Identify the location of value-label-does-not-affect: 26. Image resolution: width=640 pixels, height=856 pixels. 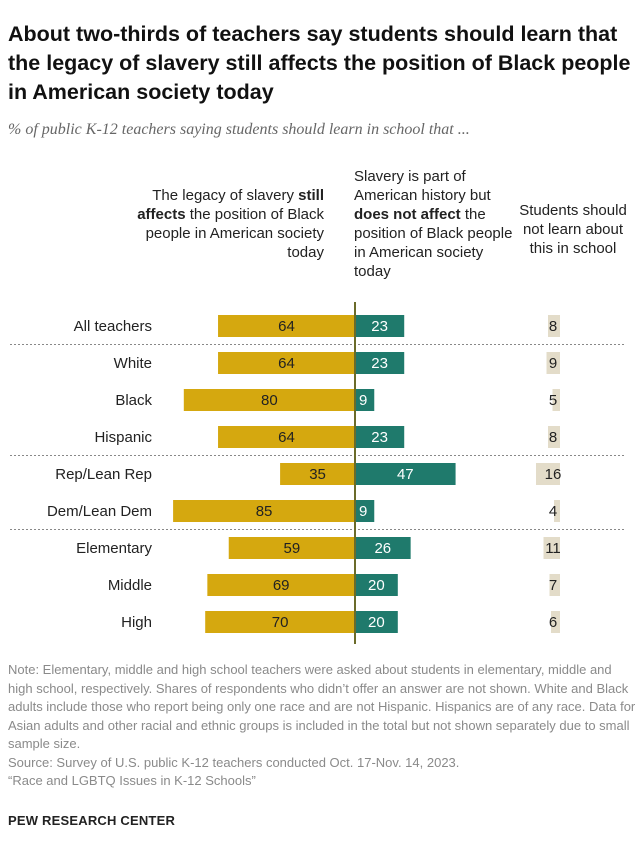
(382, 548).